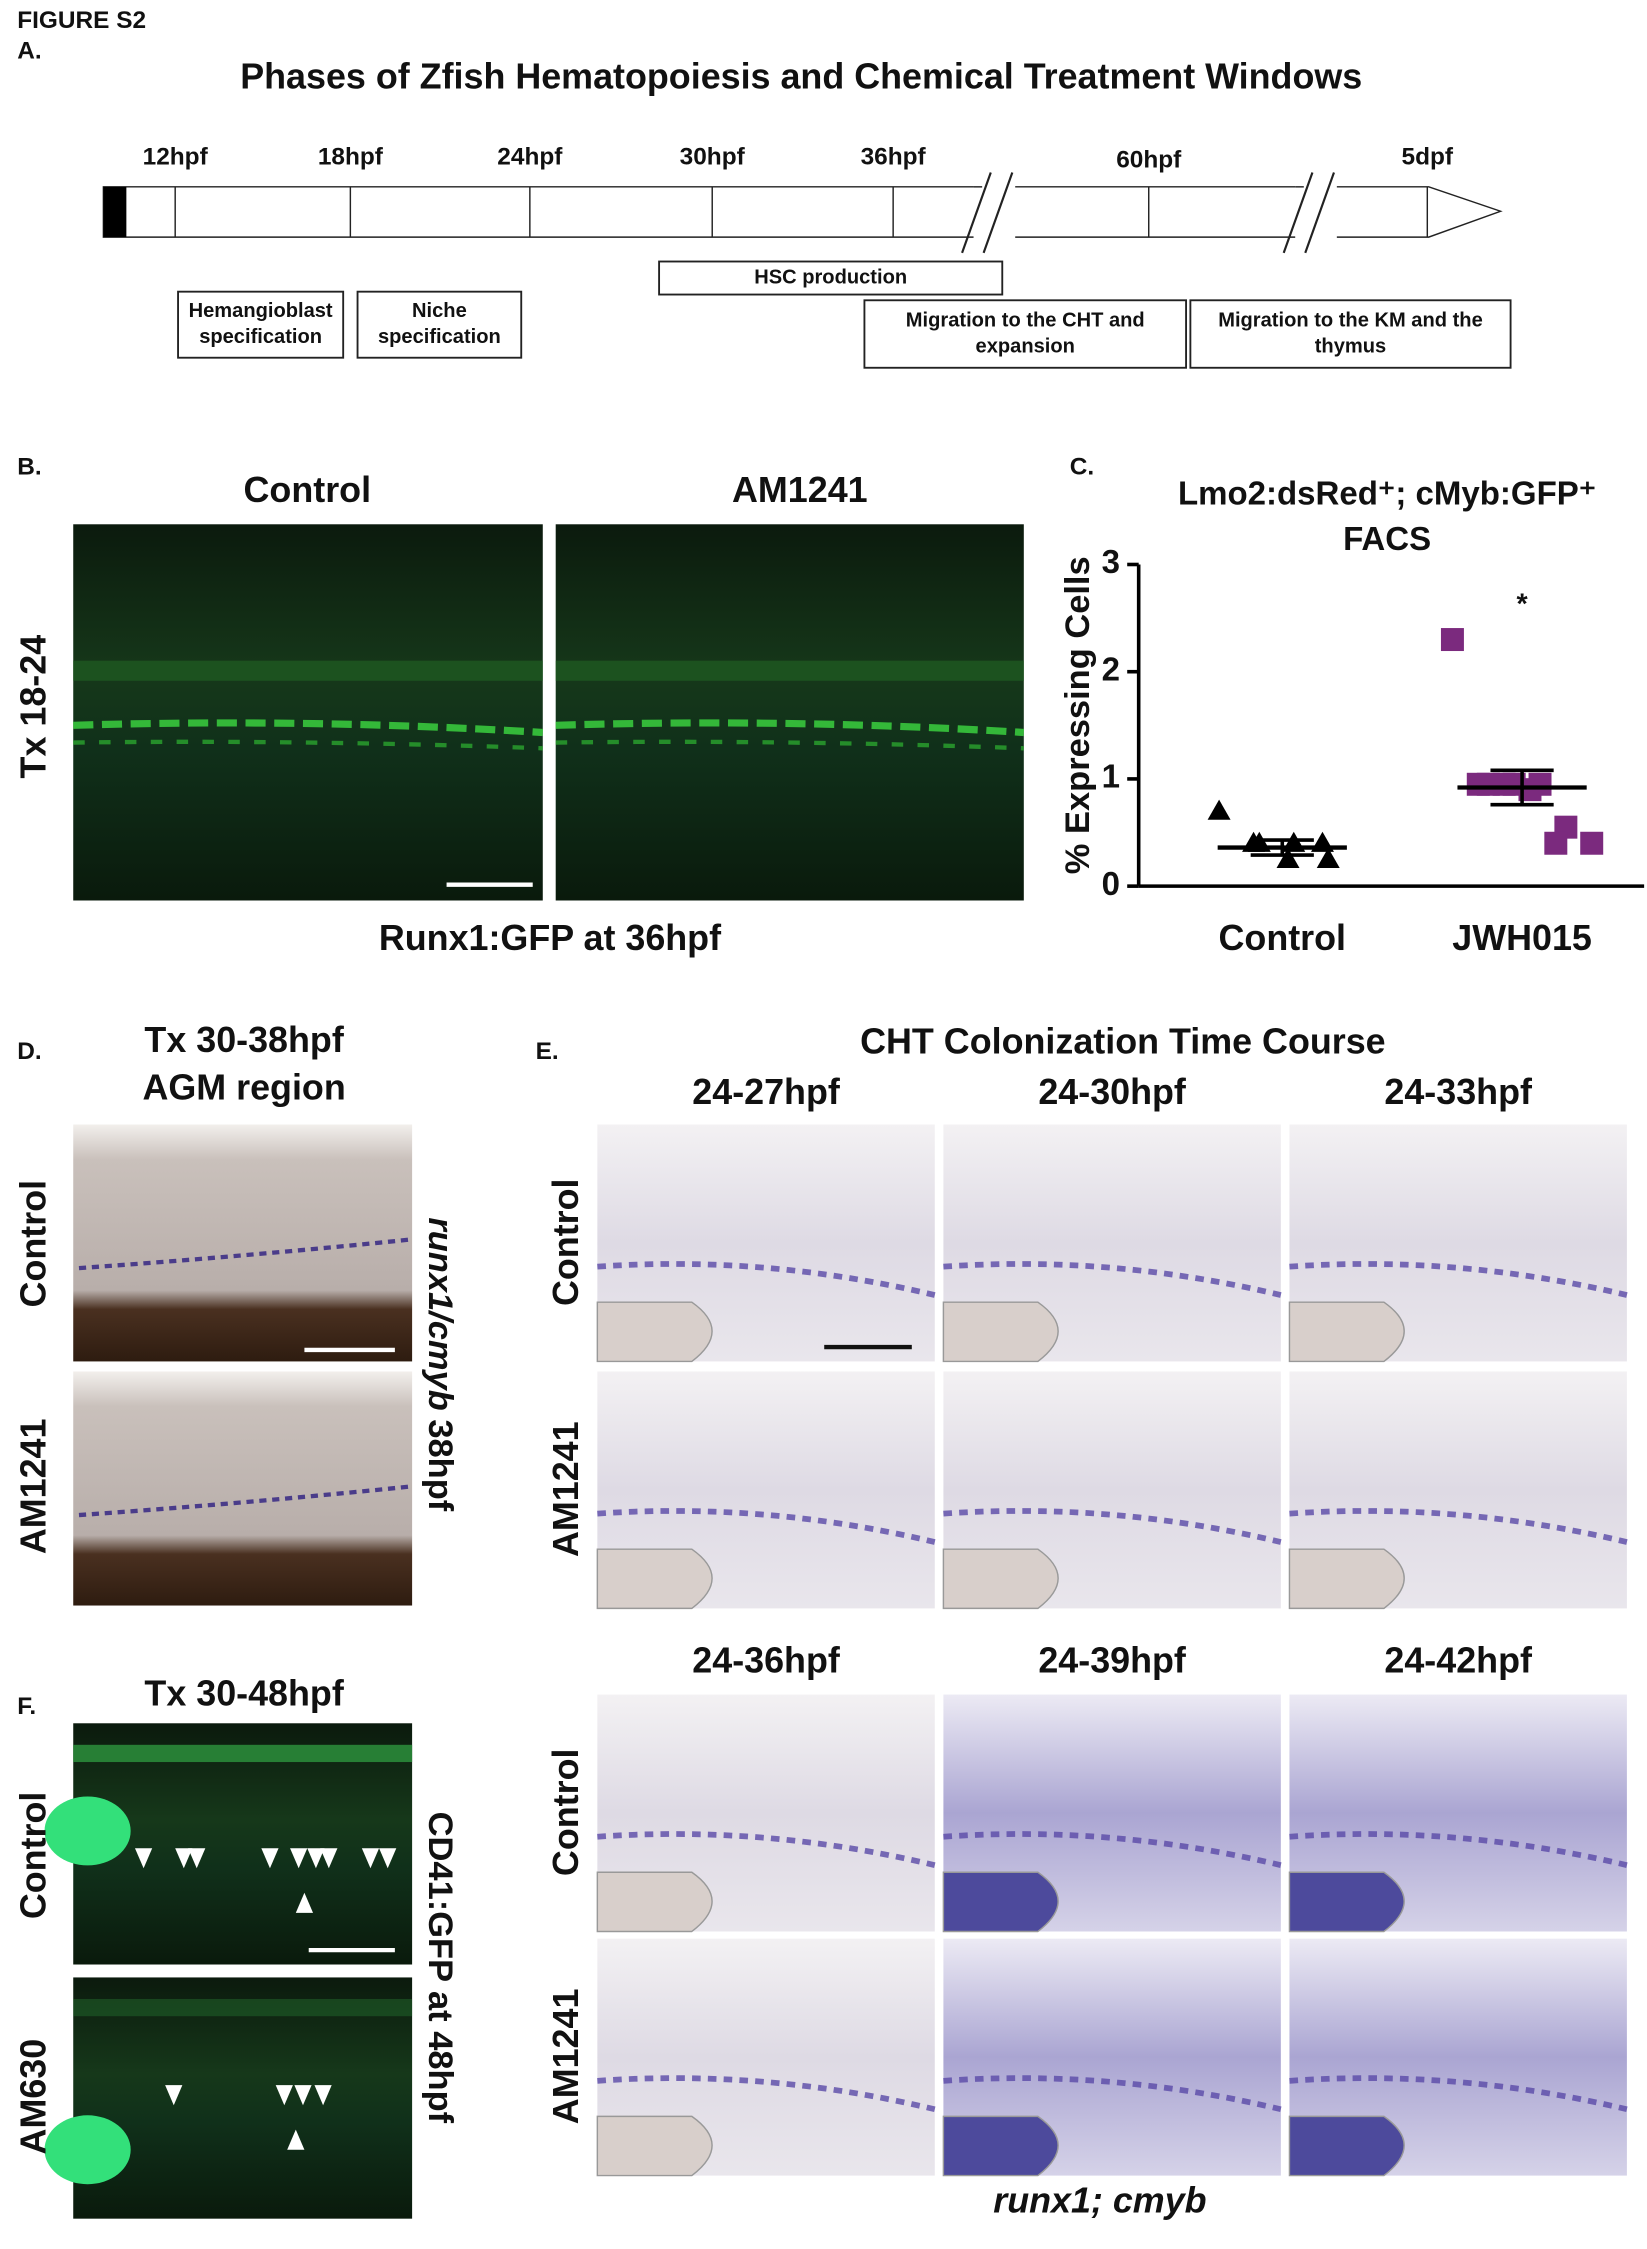  I want to click on panel-letter: F., so click(26, 1706).